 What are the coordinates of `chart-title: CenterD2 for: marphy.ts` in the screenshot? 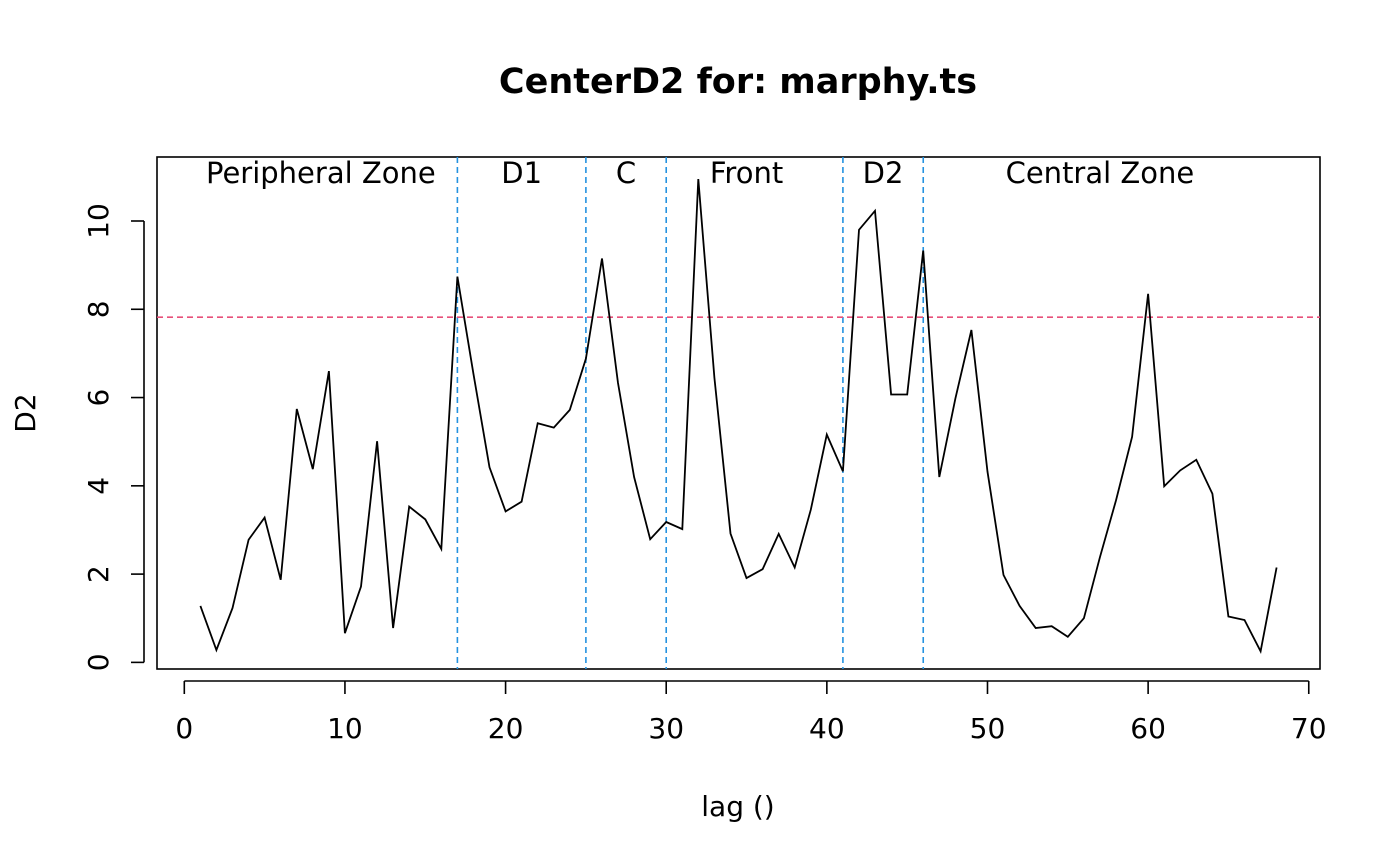 It's located at (738, 82).